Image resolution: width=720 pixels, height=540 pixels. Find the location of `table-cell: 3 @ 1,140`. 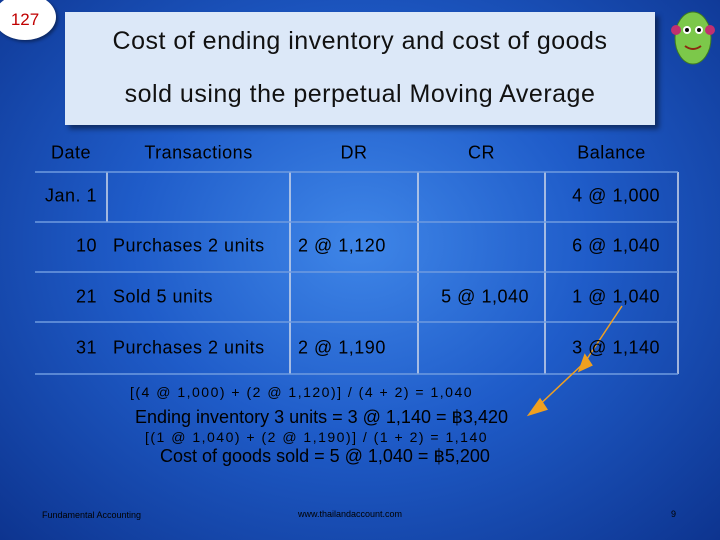

table-cell: 3 @ 1,140 is located at coordinates (616, 347).